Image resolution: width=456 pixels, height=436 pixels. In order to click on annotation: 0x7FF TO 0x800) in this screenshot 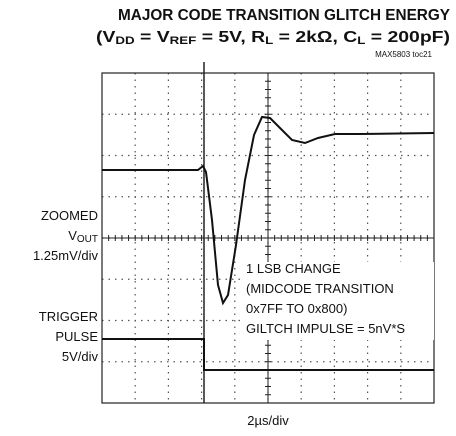, I will do `click(296, 308)`.